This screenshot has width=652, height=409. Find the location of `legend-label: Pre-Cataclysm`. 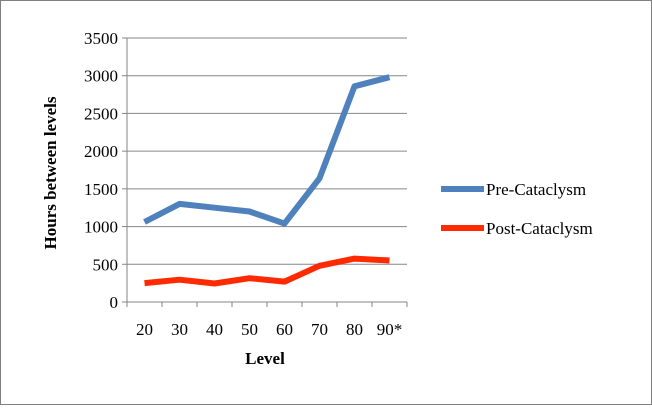

legend-label: Pre-Cataclysm is located at coordinates (536, 189).